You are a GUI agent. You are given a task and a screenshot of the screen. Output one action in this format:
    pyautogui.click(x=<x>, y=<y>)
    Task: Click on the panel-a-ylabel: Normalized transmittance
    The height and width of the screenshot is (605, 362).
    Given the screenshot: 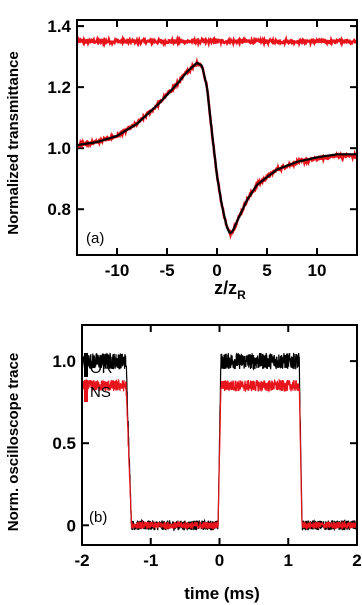 What is the action you would take?
    pyautogui.click(x=13, y=142)
    